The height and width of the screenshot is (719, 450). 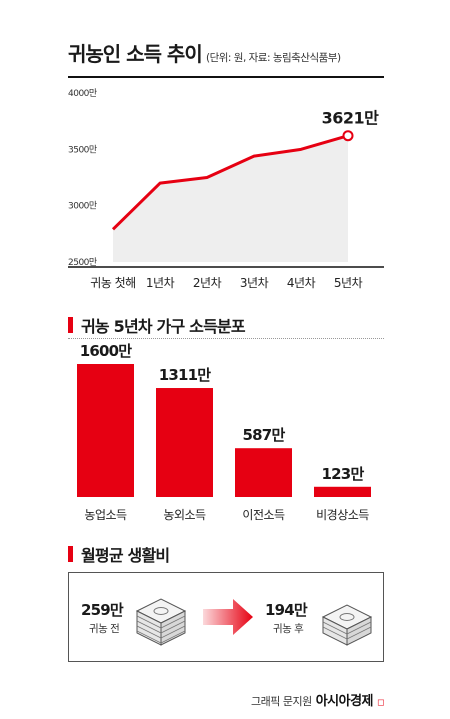 What do you see at coordinates (82, 149) in the screenshot?
I see `y-tick-label: 3500만` at bounding box center [82, 149].